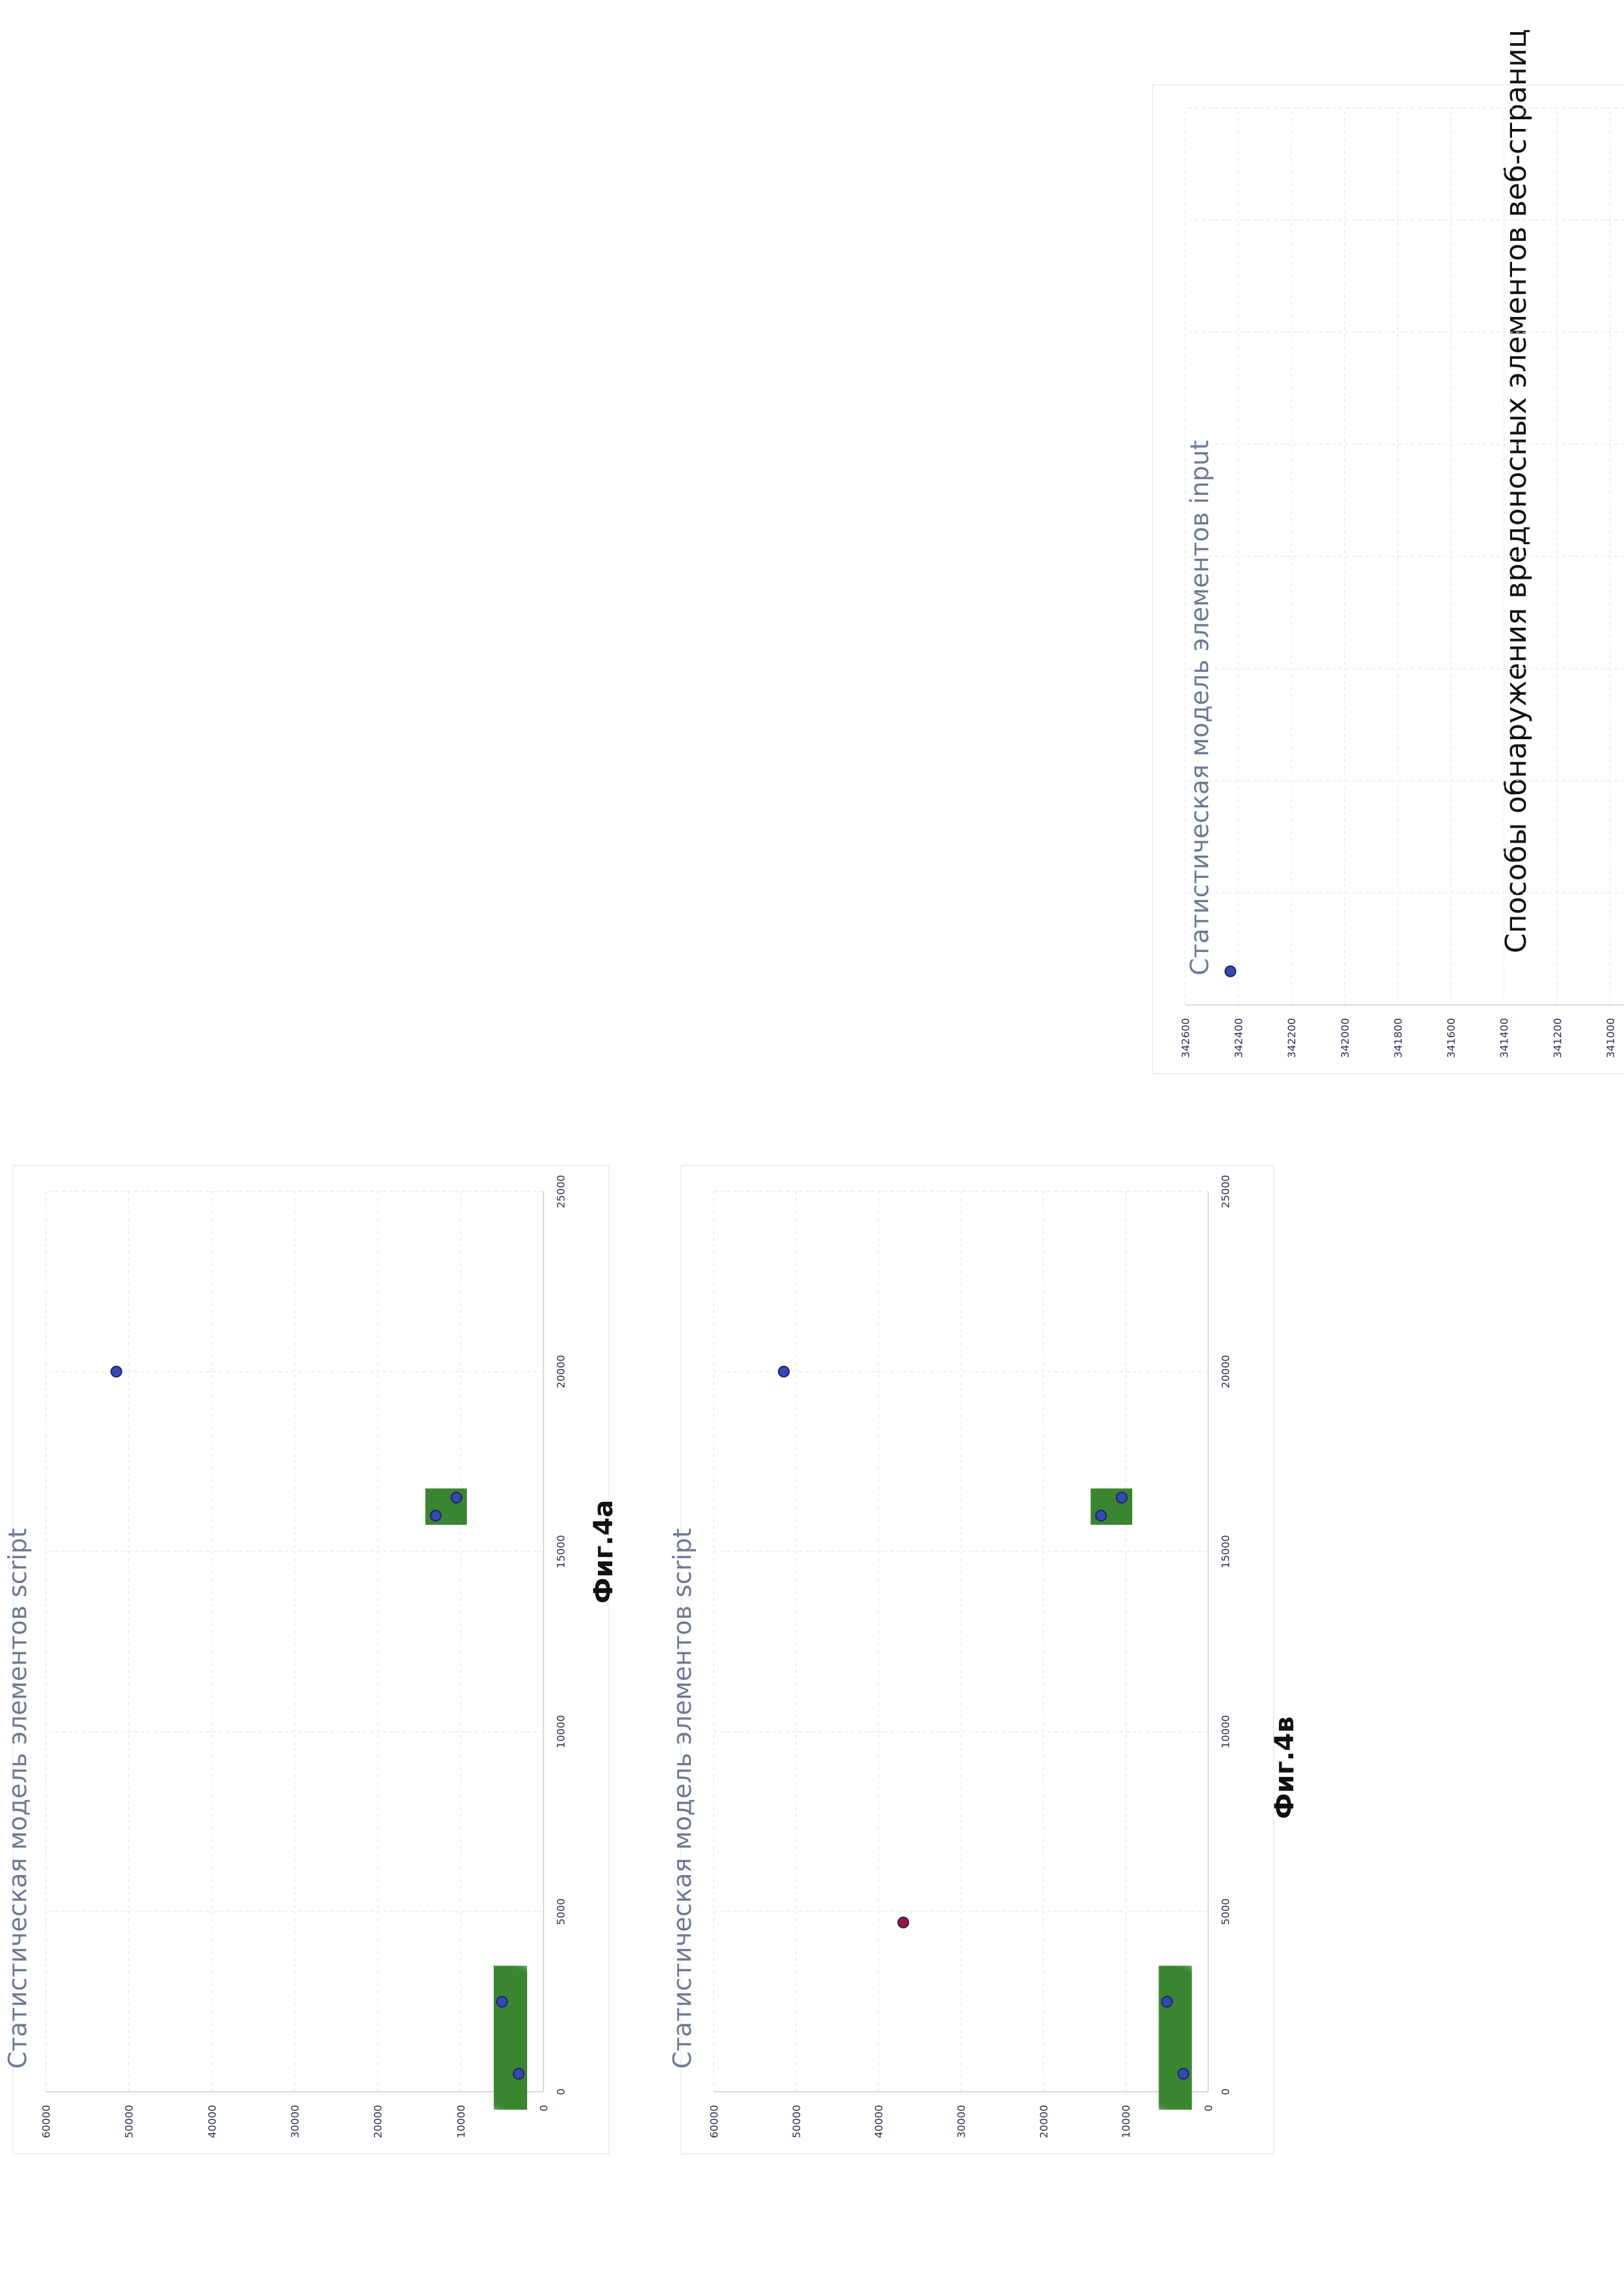 This screenshot has width=1624, height=2296. I want to click on y-tick-label: 341800, so click(1398, 1038).